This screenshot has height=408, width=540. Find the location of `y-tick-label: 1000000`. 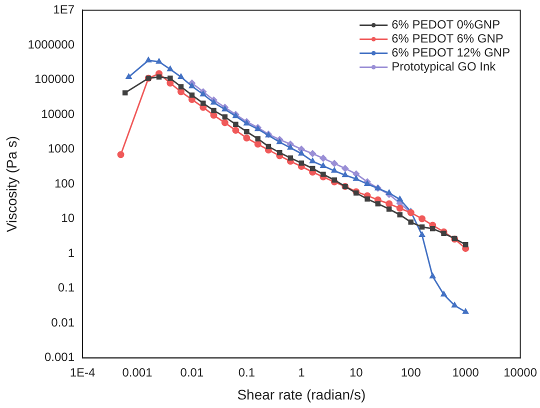

y-tick-label: 1000000 is located at coordinates (51, 44).